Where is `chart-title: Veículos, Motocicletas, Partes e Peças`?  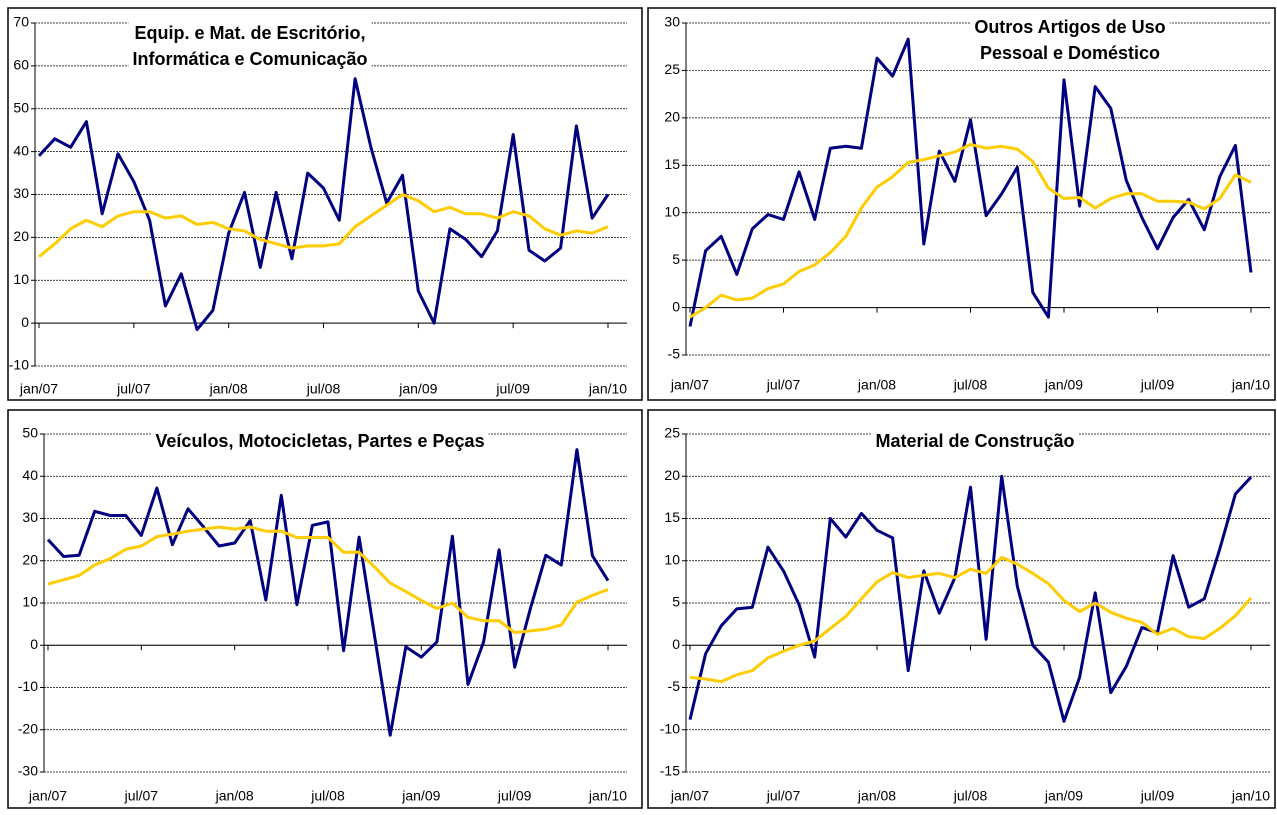 chart-title: Veículos, Motocicletas, Partes e Peças is located at coordinates (319, 441).